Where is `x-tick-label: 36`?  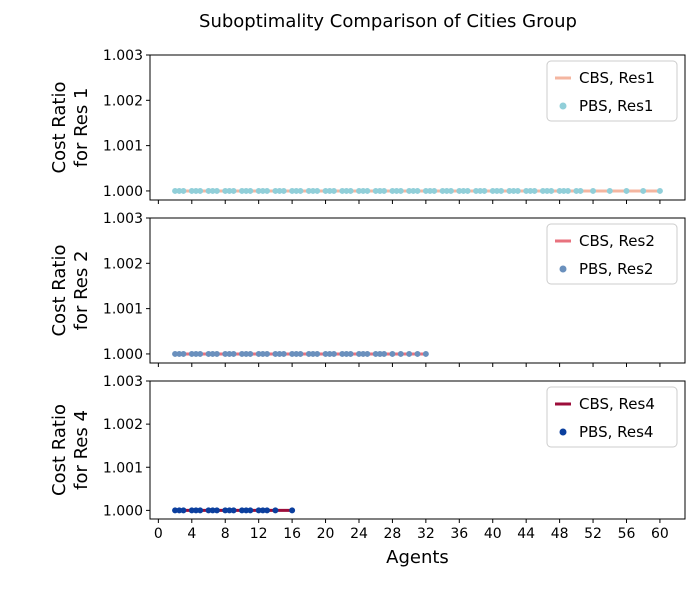 x-tick-label: 36 is located at coordinates (459, 534).